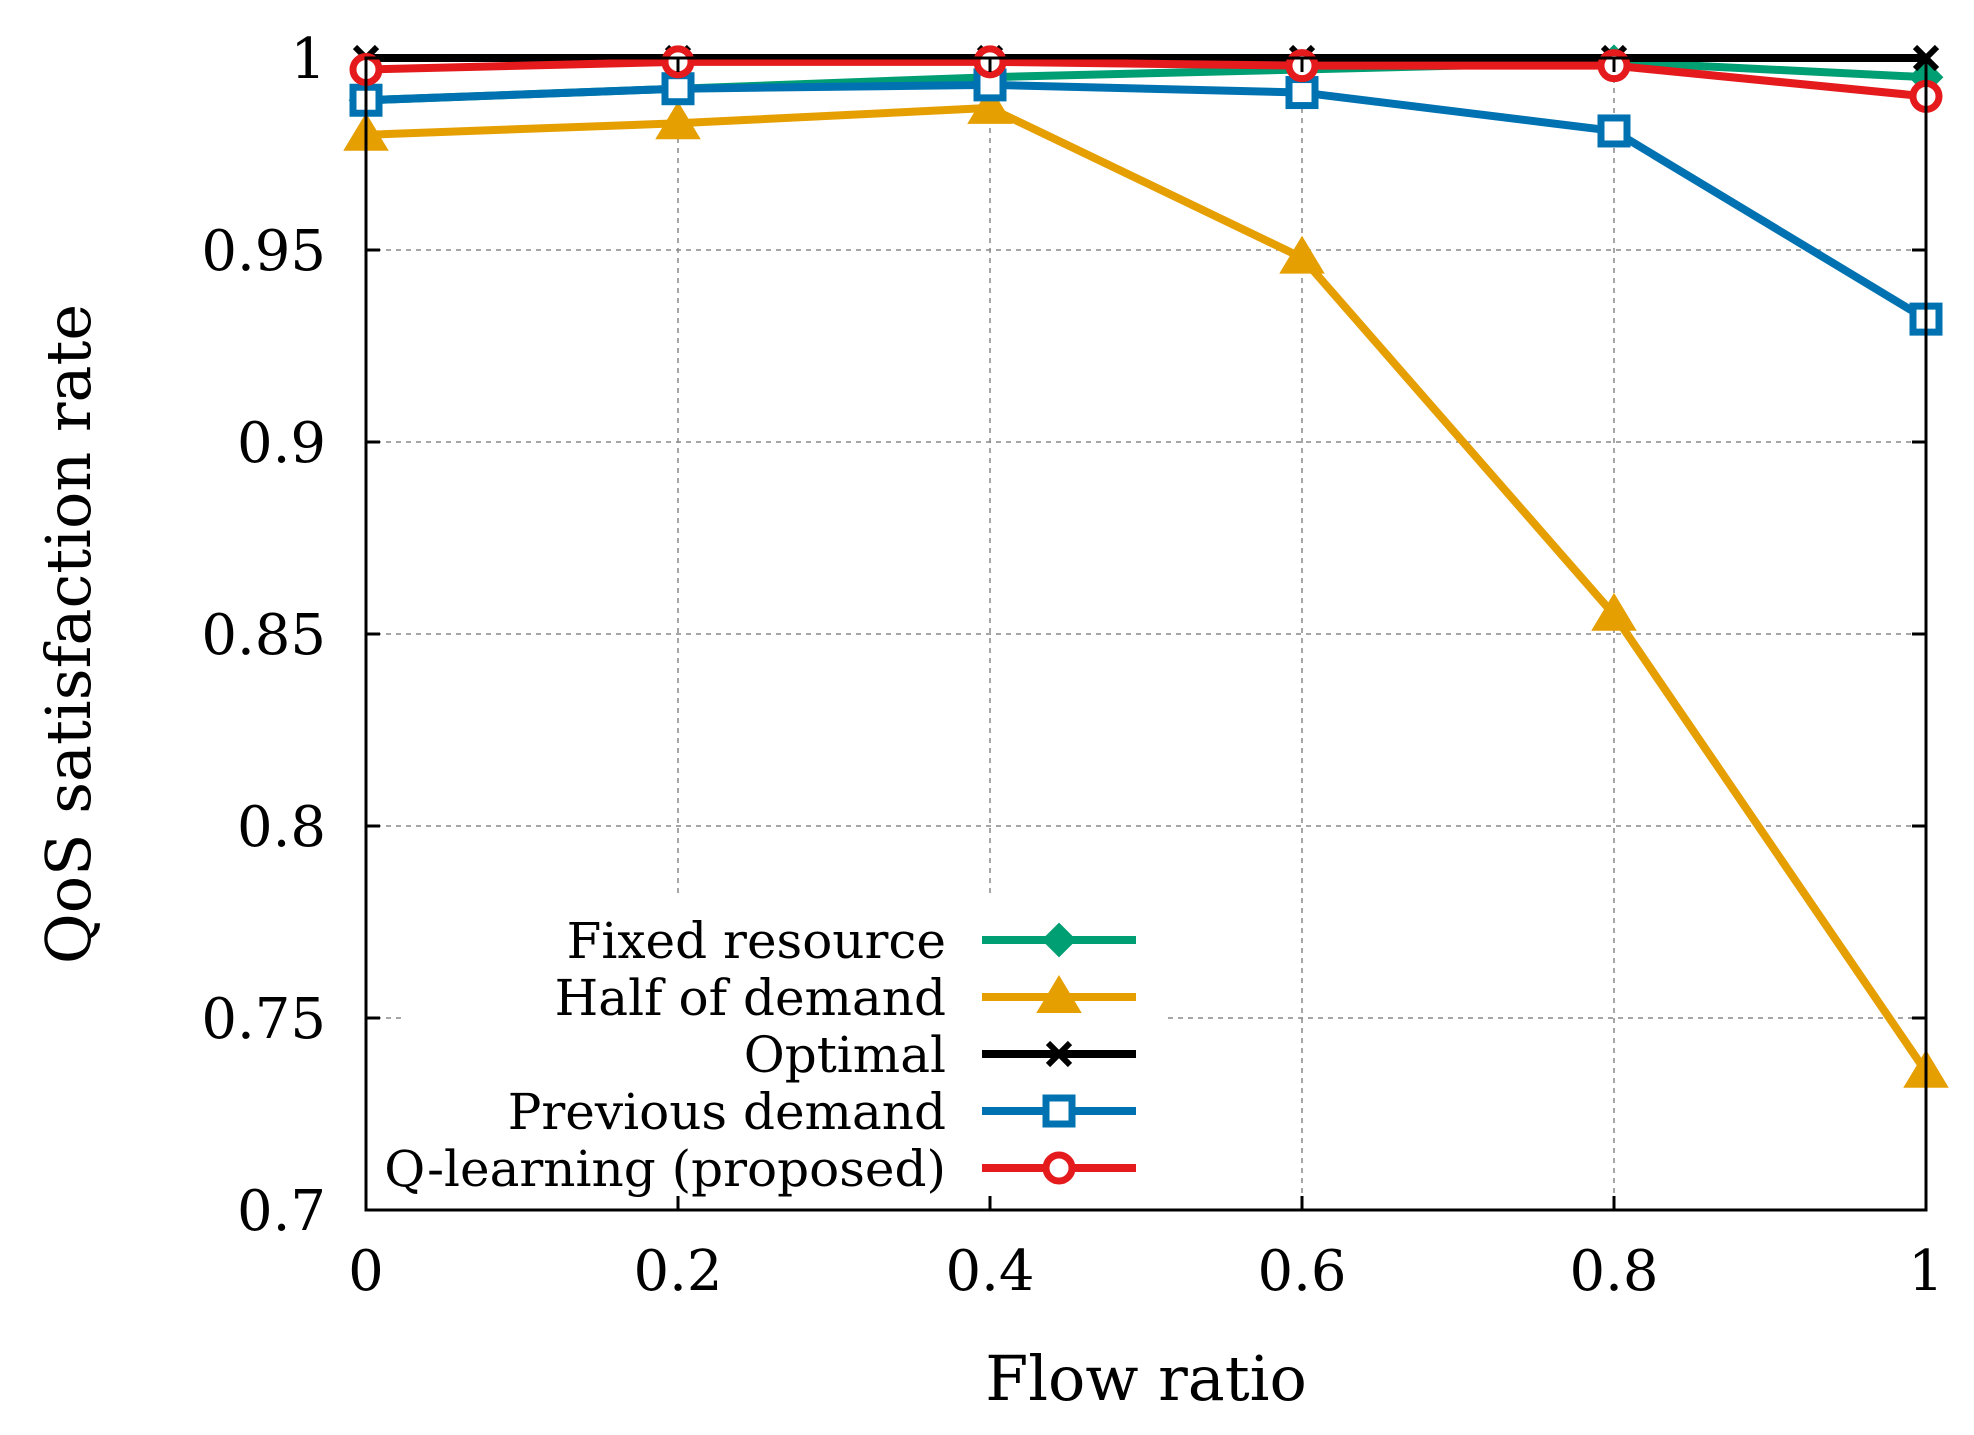  Describe the element at coordinates (263, 251) in the screenshot. I see `y-tick-label: 0.95` at that location.